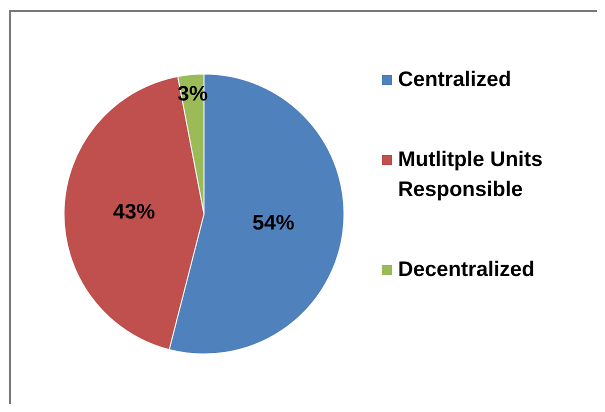 This screenshot has width=605, height=412. I want to click on legend-label: Centralized, so click(455, 80).